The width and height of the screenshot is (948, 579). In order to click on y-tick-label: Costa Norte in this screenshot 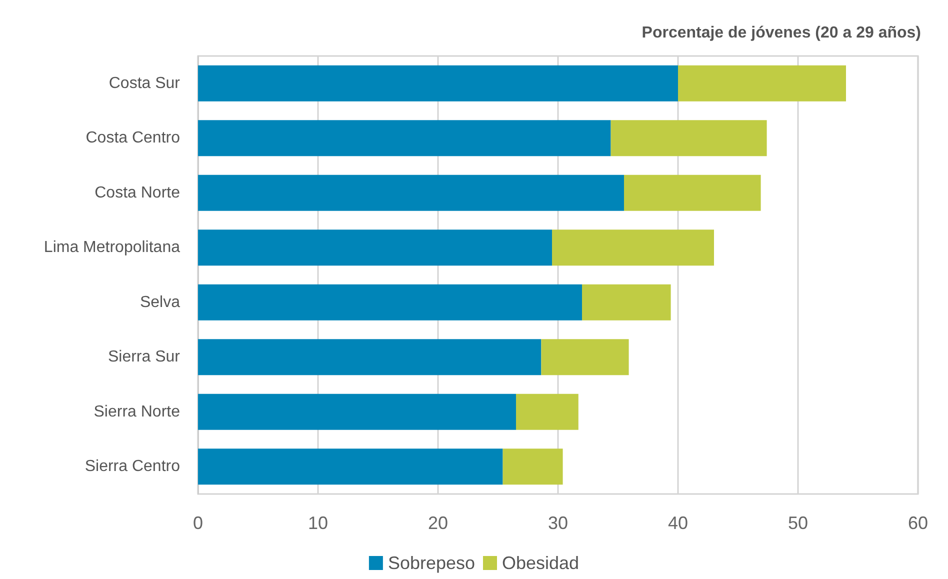, I will do `click(137, 193)`.